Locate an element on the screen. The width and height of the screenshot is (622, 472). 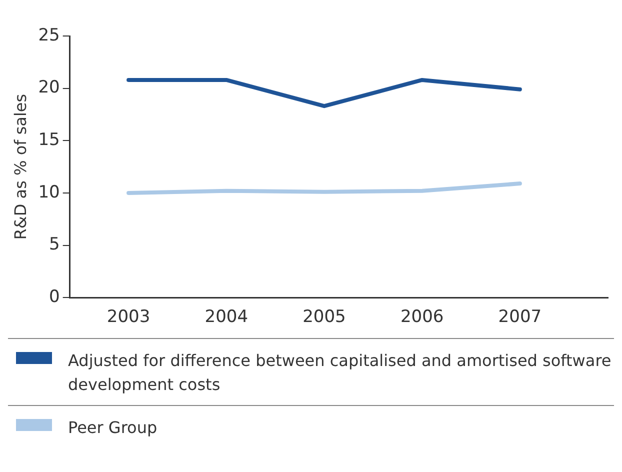
x-tick-label: 2004 is located at coordinates (226, 317).